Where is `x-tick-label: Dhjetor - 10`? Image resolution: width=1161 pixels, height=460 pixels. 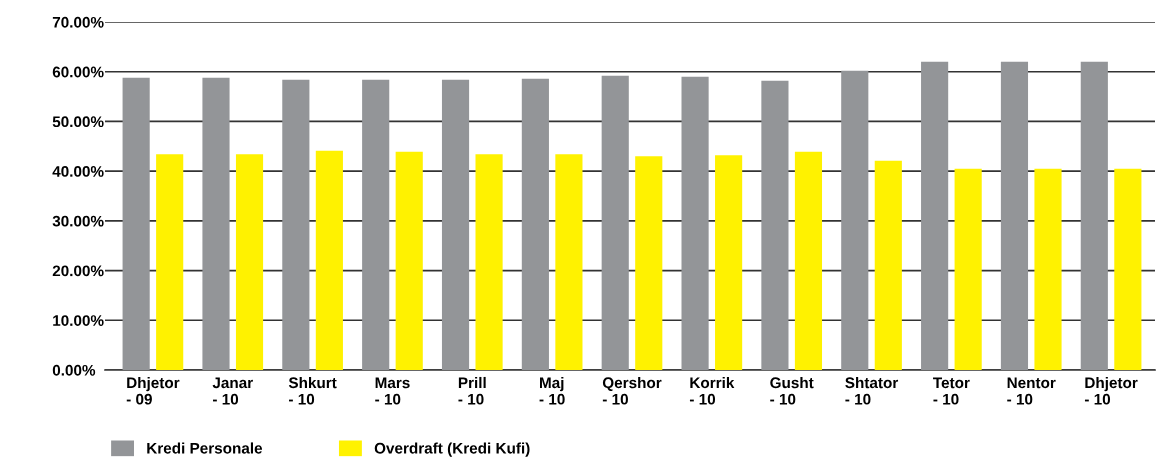 x-tick-label: Dhjetor - 10 is located at coordinates (1111, 390).